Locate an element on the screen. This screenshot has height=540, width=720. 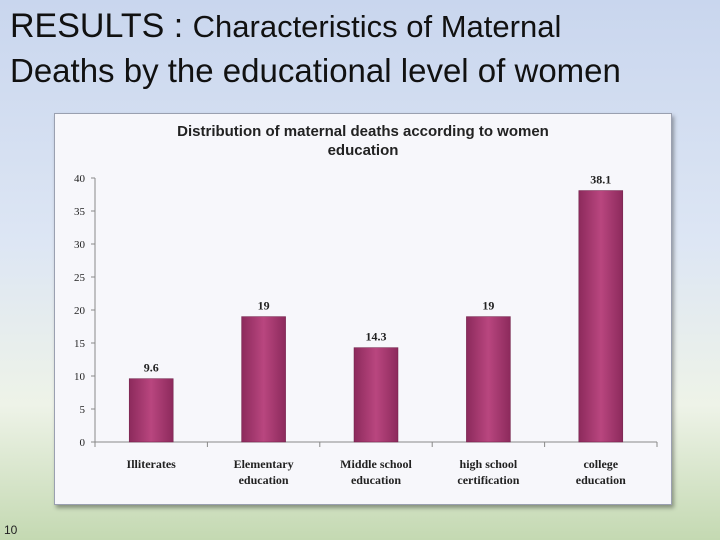
y-tick-label: 30 is located at coordinates (80, 245).